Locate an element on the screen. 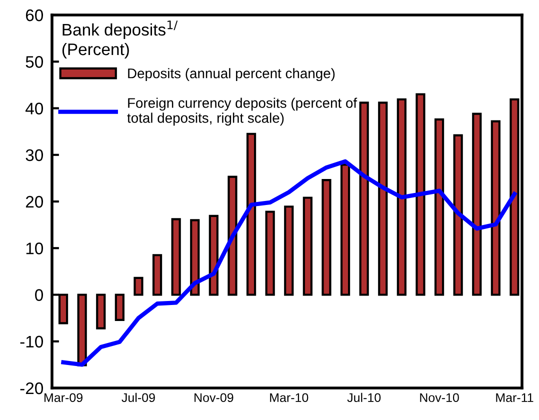  text: (Percent) is located at coordinates (95, 50).